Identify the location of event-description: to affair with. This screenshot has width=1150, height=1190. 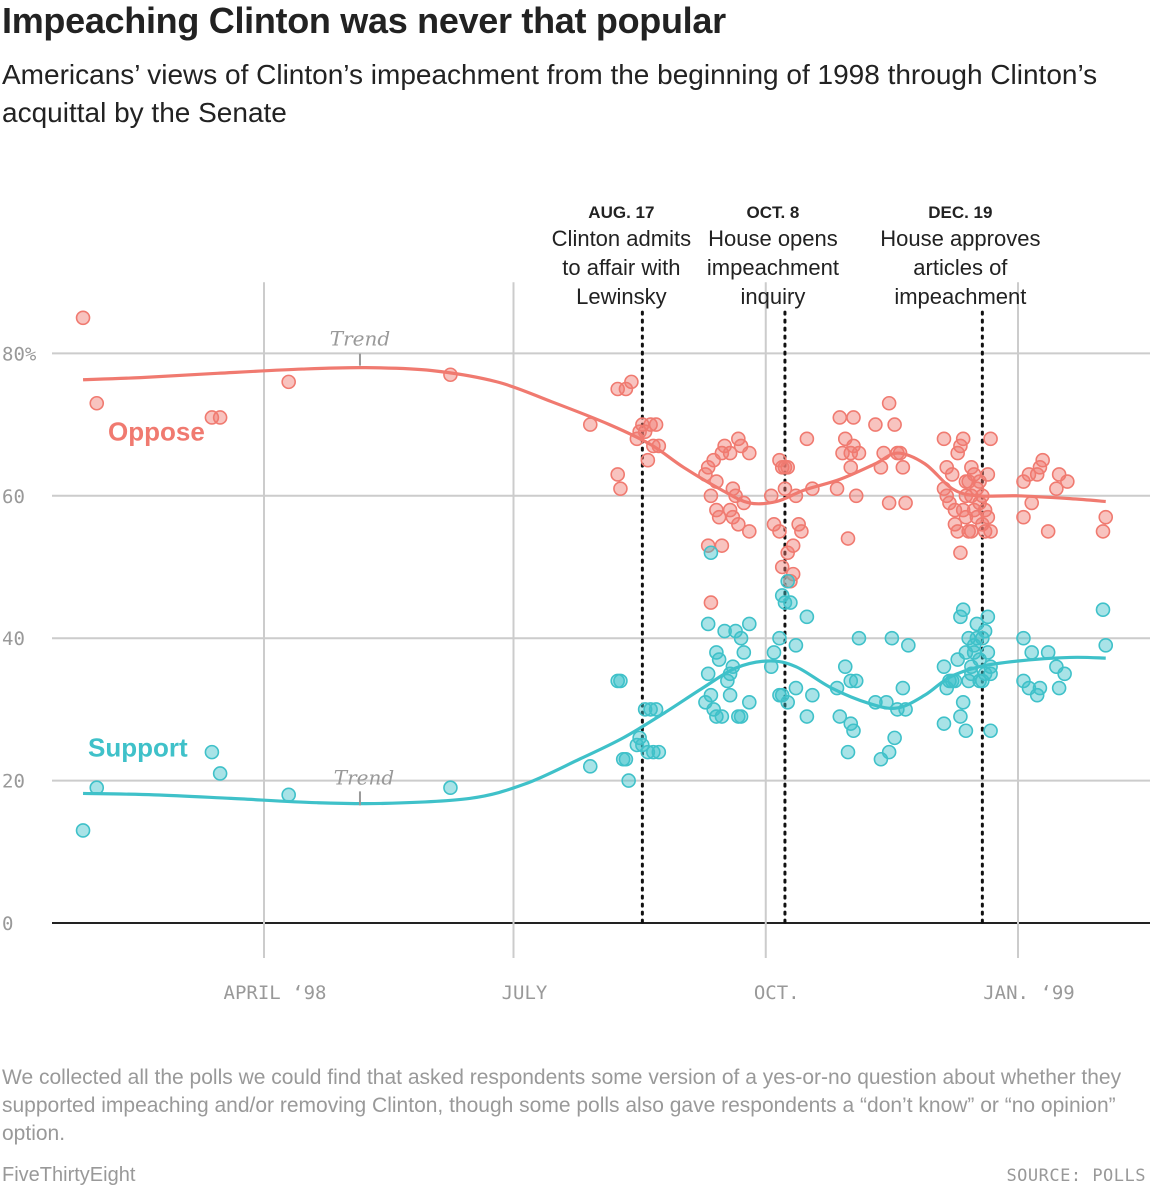
(621, 267).